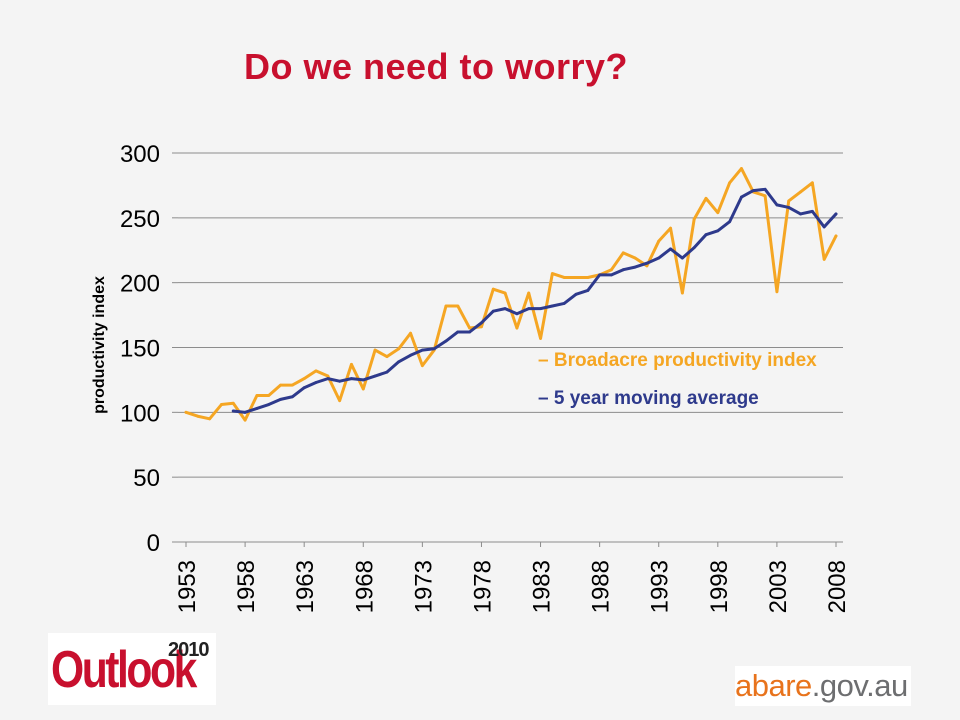 This screenshot has width=960, height=720. Describe the element at coordinates (269, 404) in the screenshot. I see `data-point-1-1960` at that location.